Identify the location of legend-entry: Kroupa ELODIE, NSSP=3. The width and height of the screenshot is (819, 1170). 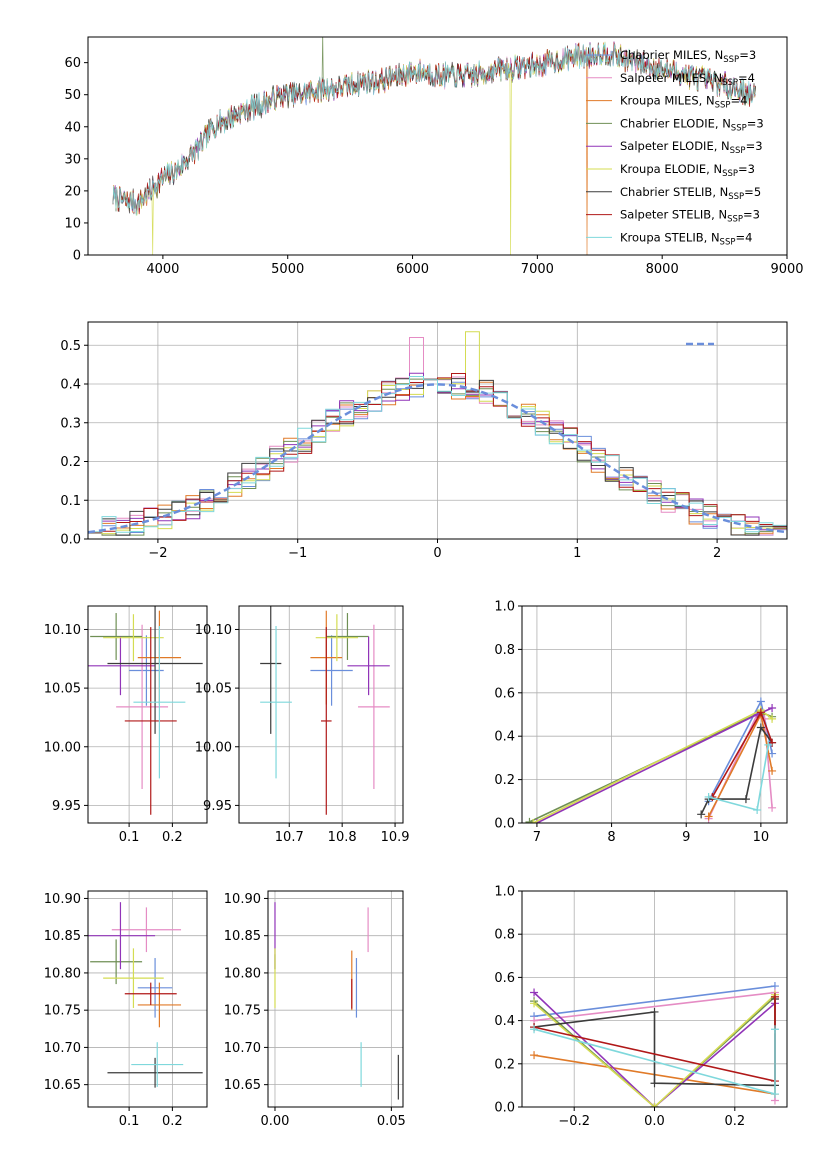
(687, 170).